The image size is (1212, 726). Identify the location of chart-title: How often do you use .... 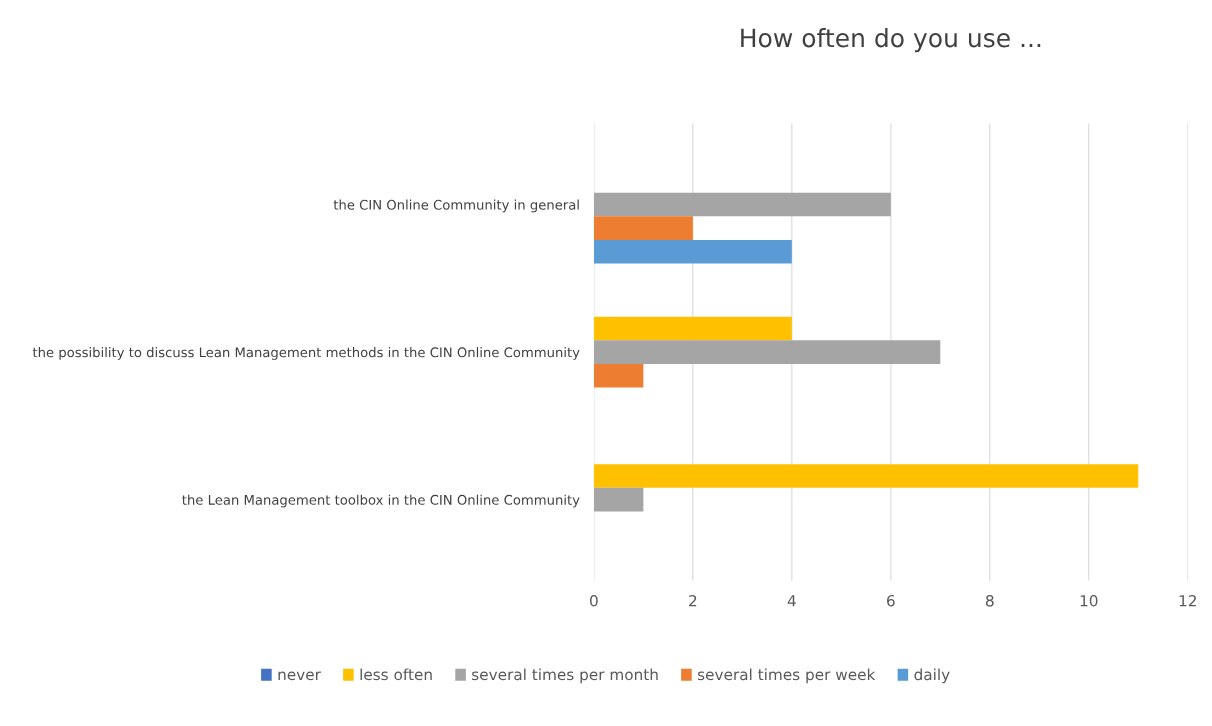
(891, 40).